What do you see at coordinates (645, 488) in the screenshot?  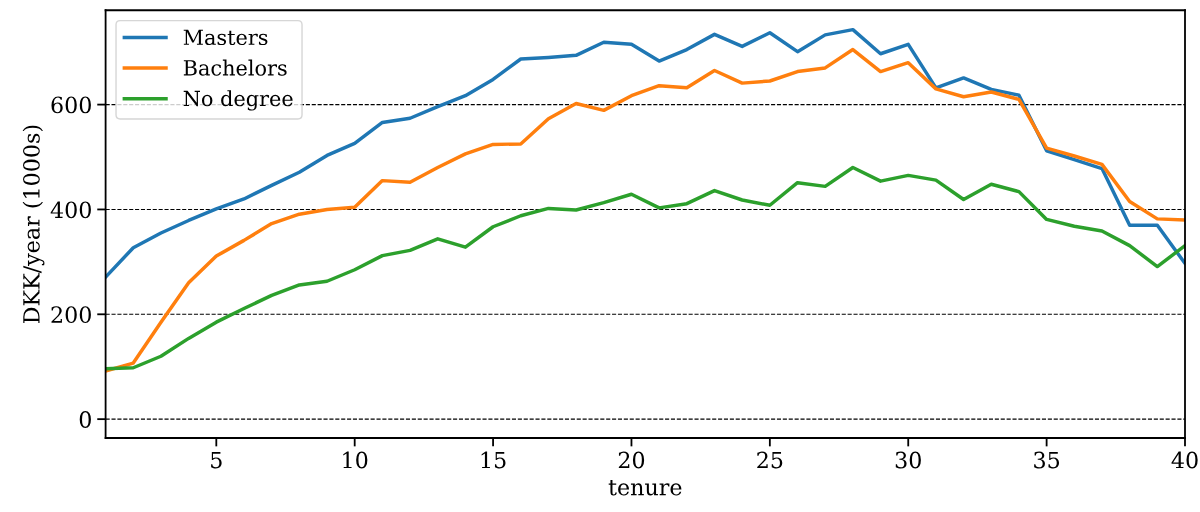 I see `x-axis-title: tenure` at bounding box center [645, 488].